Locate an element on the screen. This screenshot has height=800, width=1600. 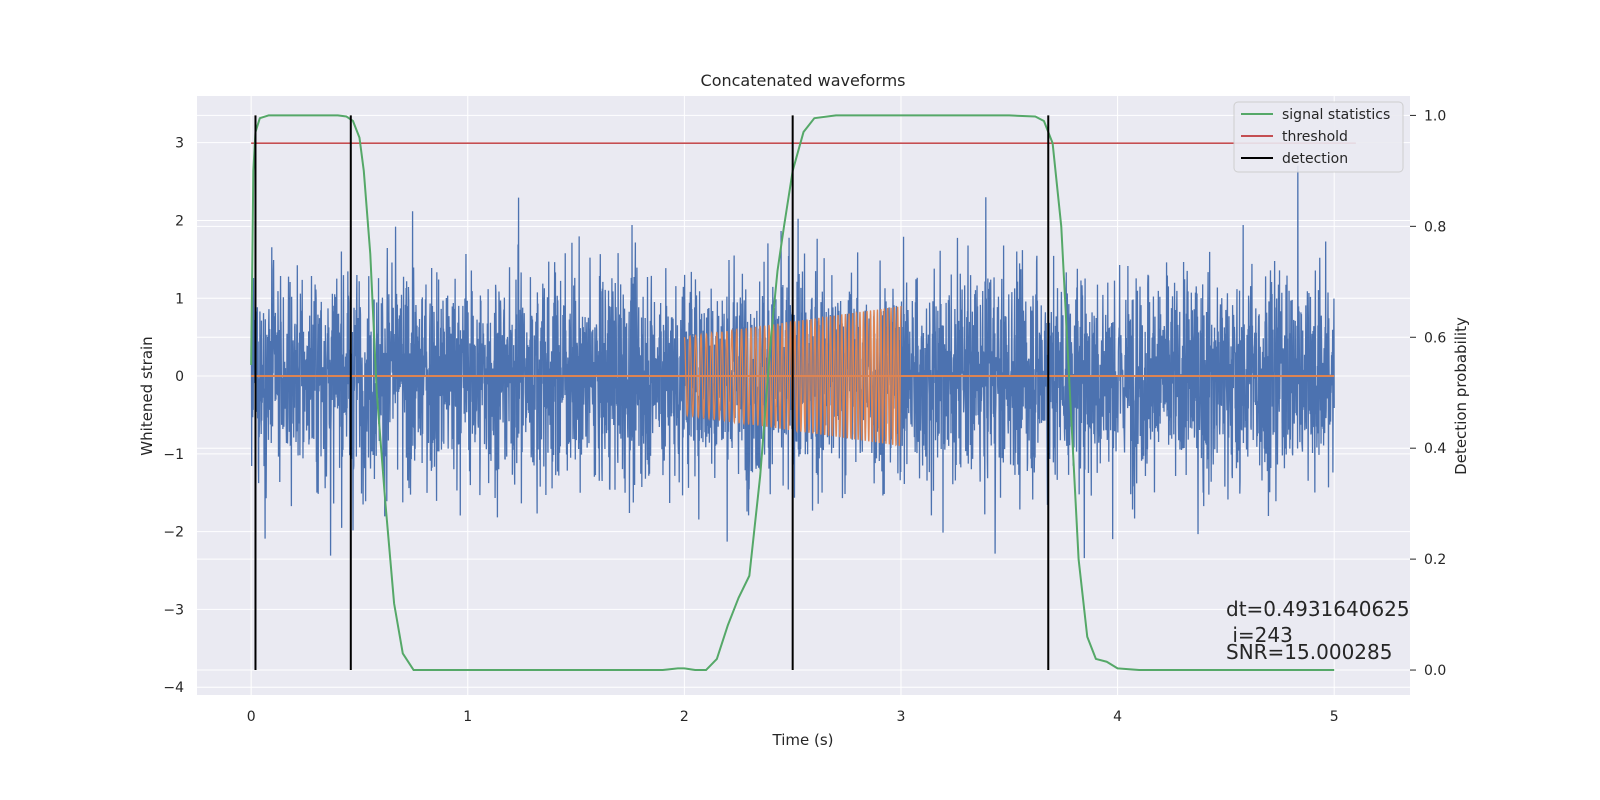
y-axis-label-right: Detection probability is located at coordinates (1461, 396).